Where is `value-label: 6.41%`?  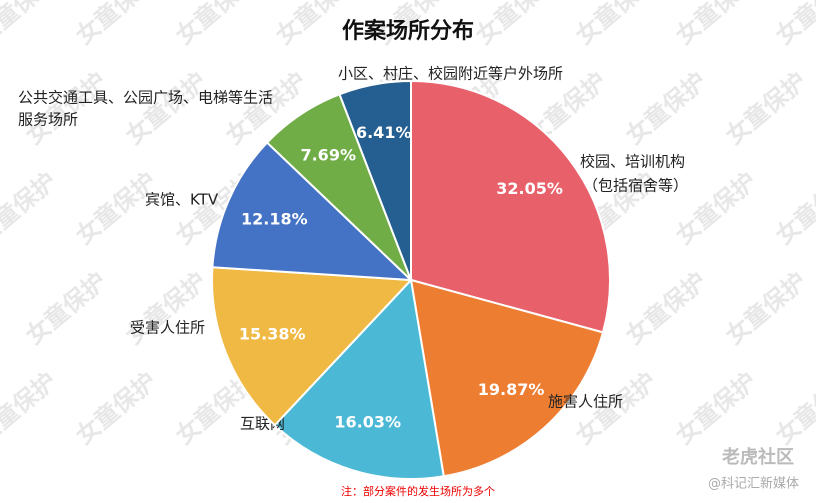
value-label: 6.41% is located at coordinates (384, 132).